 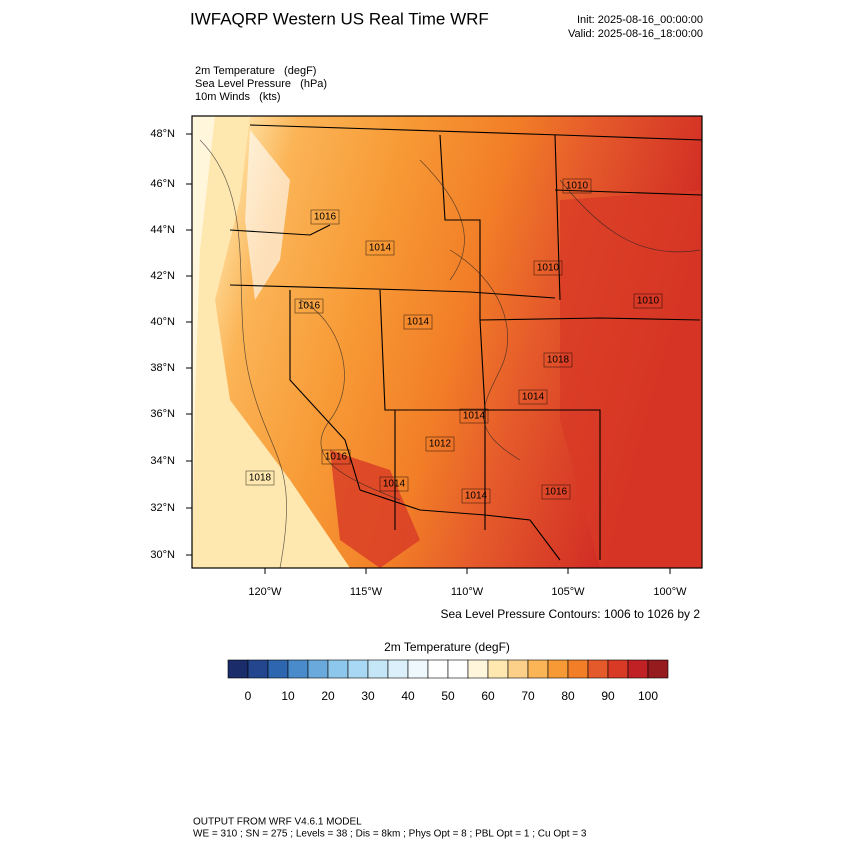 I want to click on init-time: Init: 2025-08-16_00:00:00, so click(x=640, y=20).